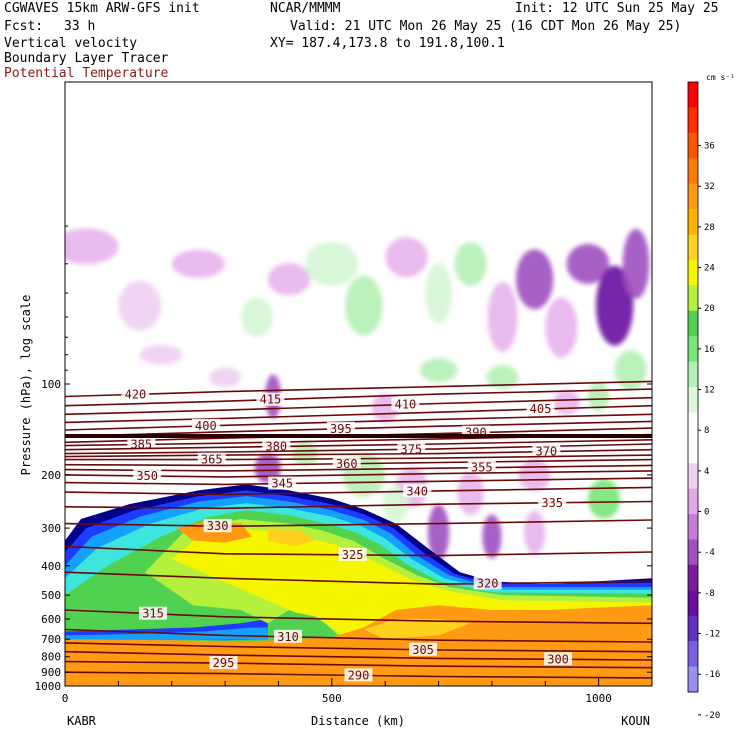 Image resolution: width=740 pixels, height=740 pixels. I want to click on theta-contour-label: 345, so click(282, 484).